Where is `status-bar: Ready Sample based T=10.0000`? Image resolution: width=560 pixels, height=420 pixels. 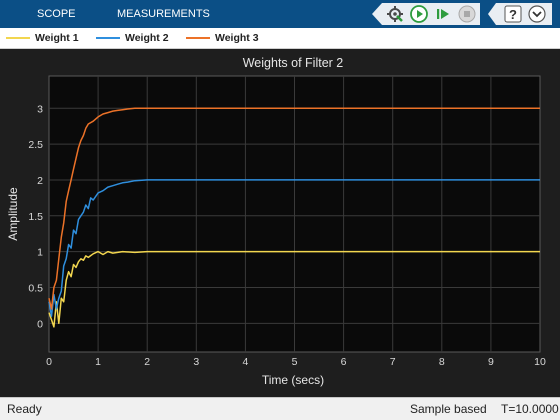 status-bar: Ready Sample based T=10.0000 is located at coordinates (280, 408).